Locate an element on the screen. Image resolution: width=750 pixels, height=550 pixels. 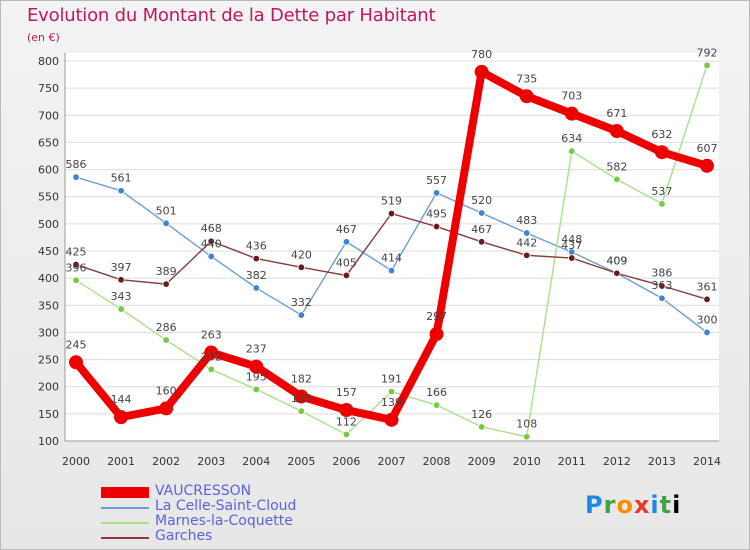
data-label-marnes-la-coquette: 191 is located at coordinates (391, 379).